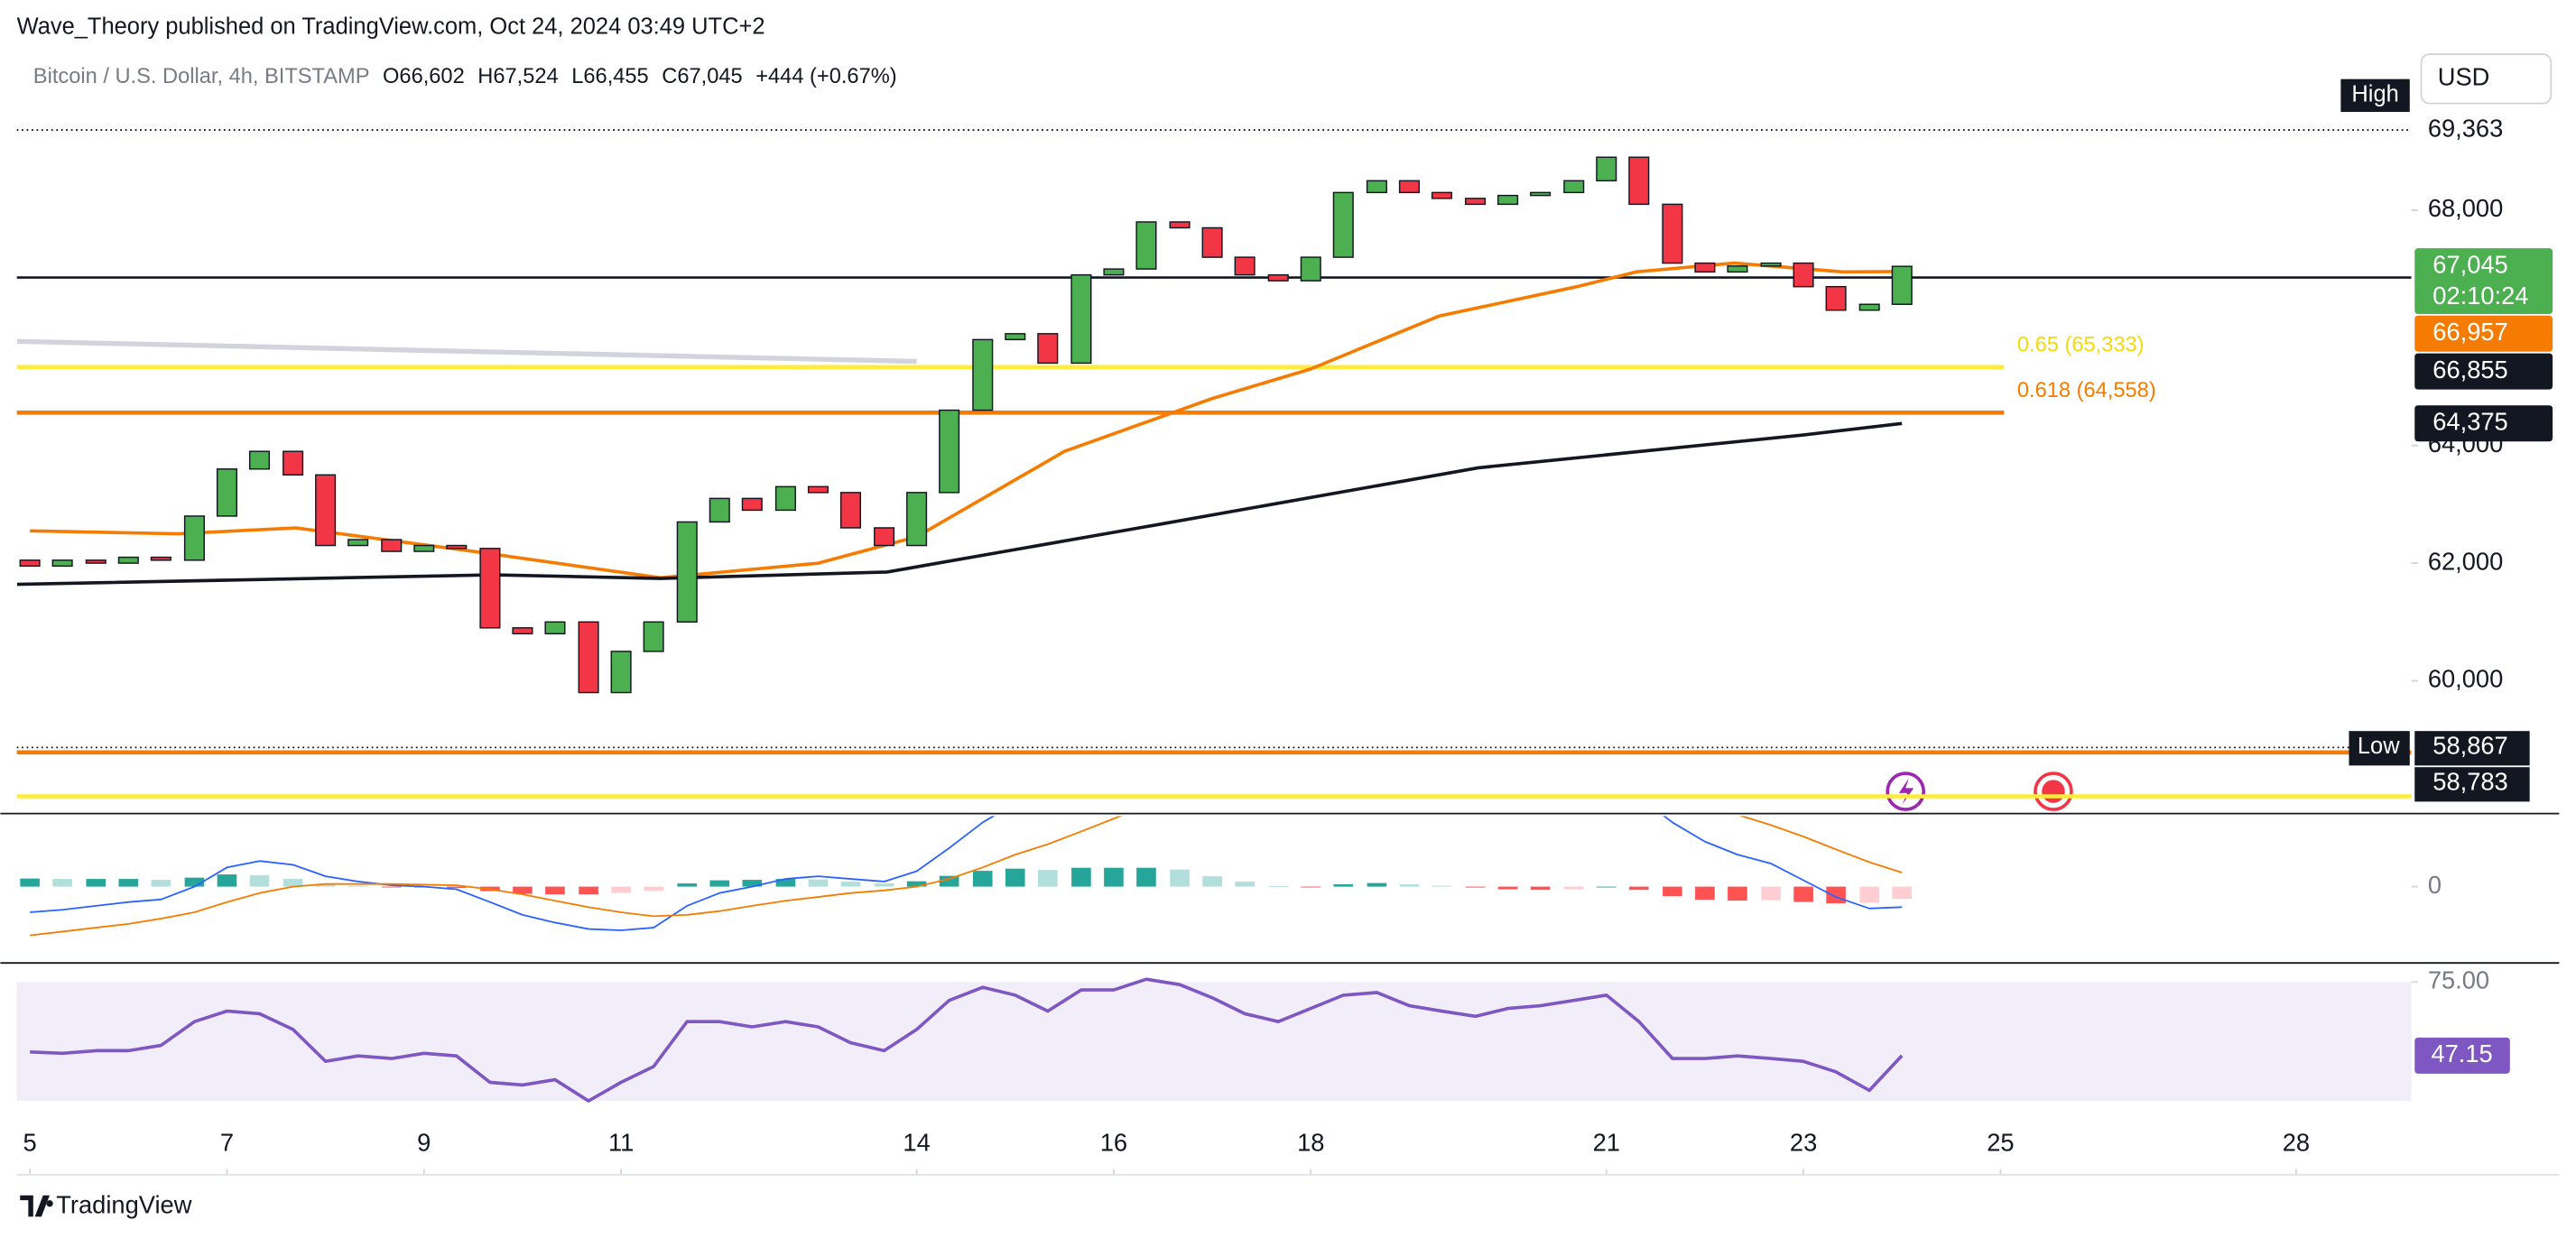 This screenshot has height=1238, width=2576. Describe the element at coordinates (2487, 79) in the screenshot. I see `currency-button` at that location.